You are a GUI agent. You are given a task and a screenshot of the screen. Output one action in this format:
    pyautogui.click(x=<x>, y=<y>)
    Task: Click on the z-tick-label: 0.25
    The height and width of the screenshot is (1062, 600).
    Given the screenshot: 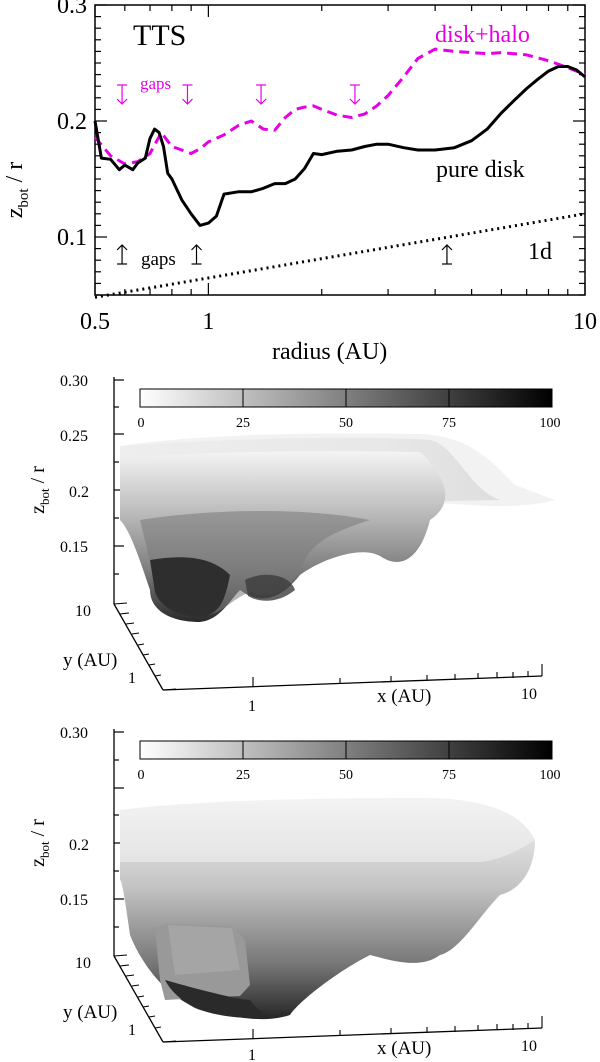 What is the action you would take?
    pyautogui.click(x=74, y=436)
    